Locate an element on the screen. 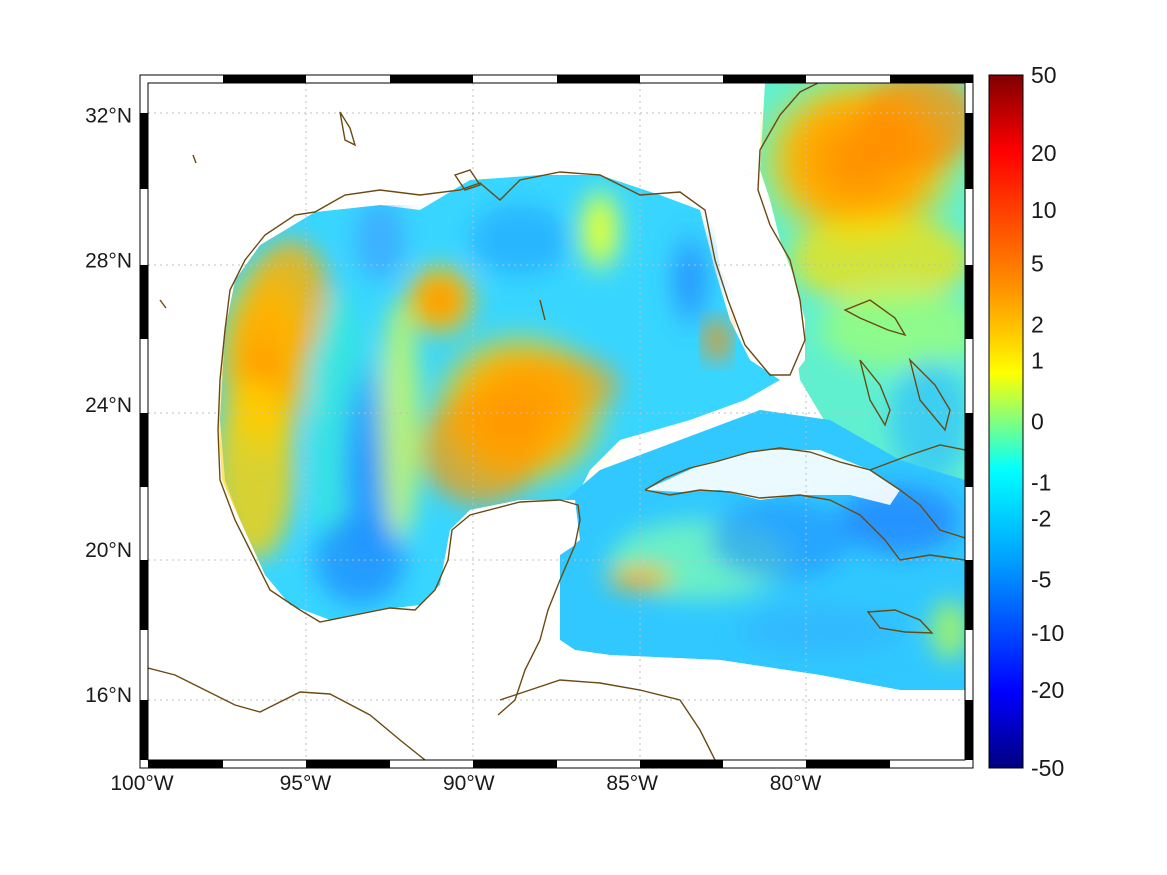 This screenshot has height=875, width=1167. y-tick-label: 24°N is located at coordinates (108, 405).